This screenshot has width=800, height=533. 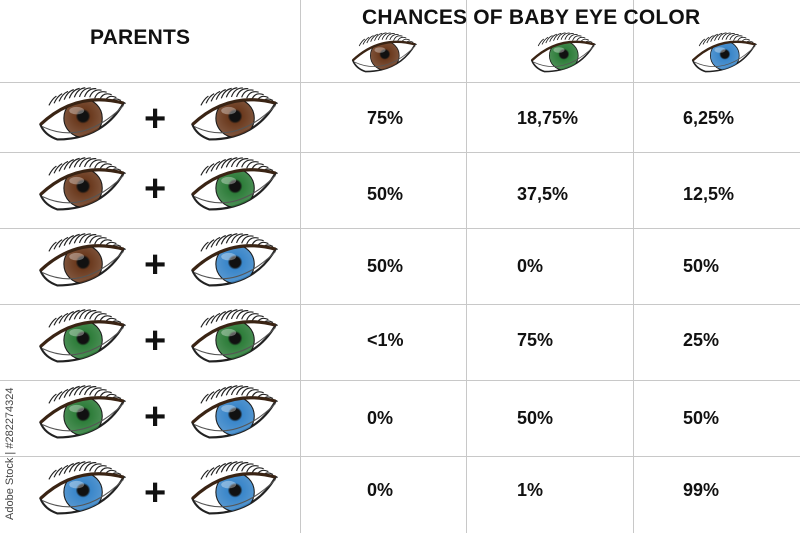 I want to click on chances-heading: CHANCES OF BABY EYE COLOR, so click(x=531, y=17).